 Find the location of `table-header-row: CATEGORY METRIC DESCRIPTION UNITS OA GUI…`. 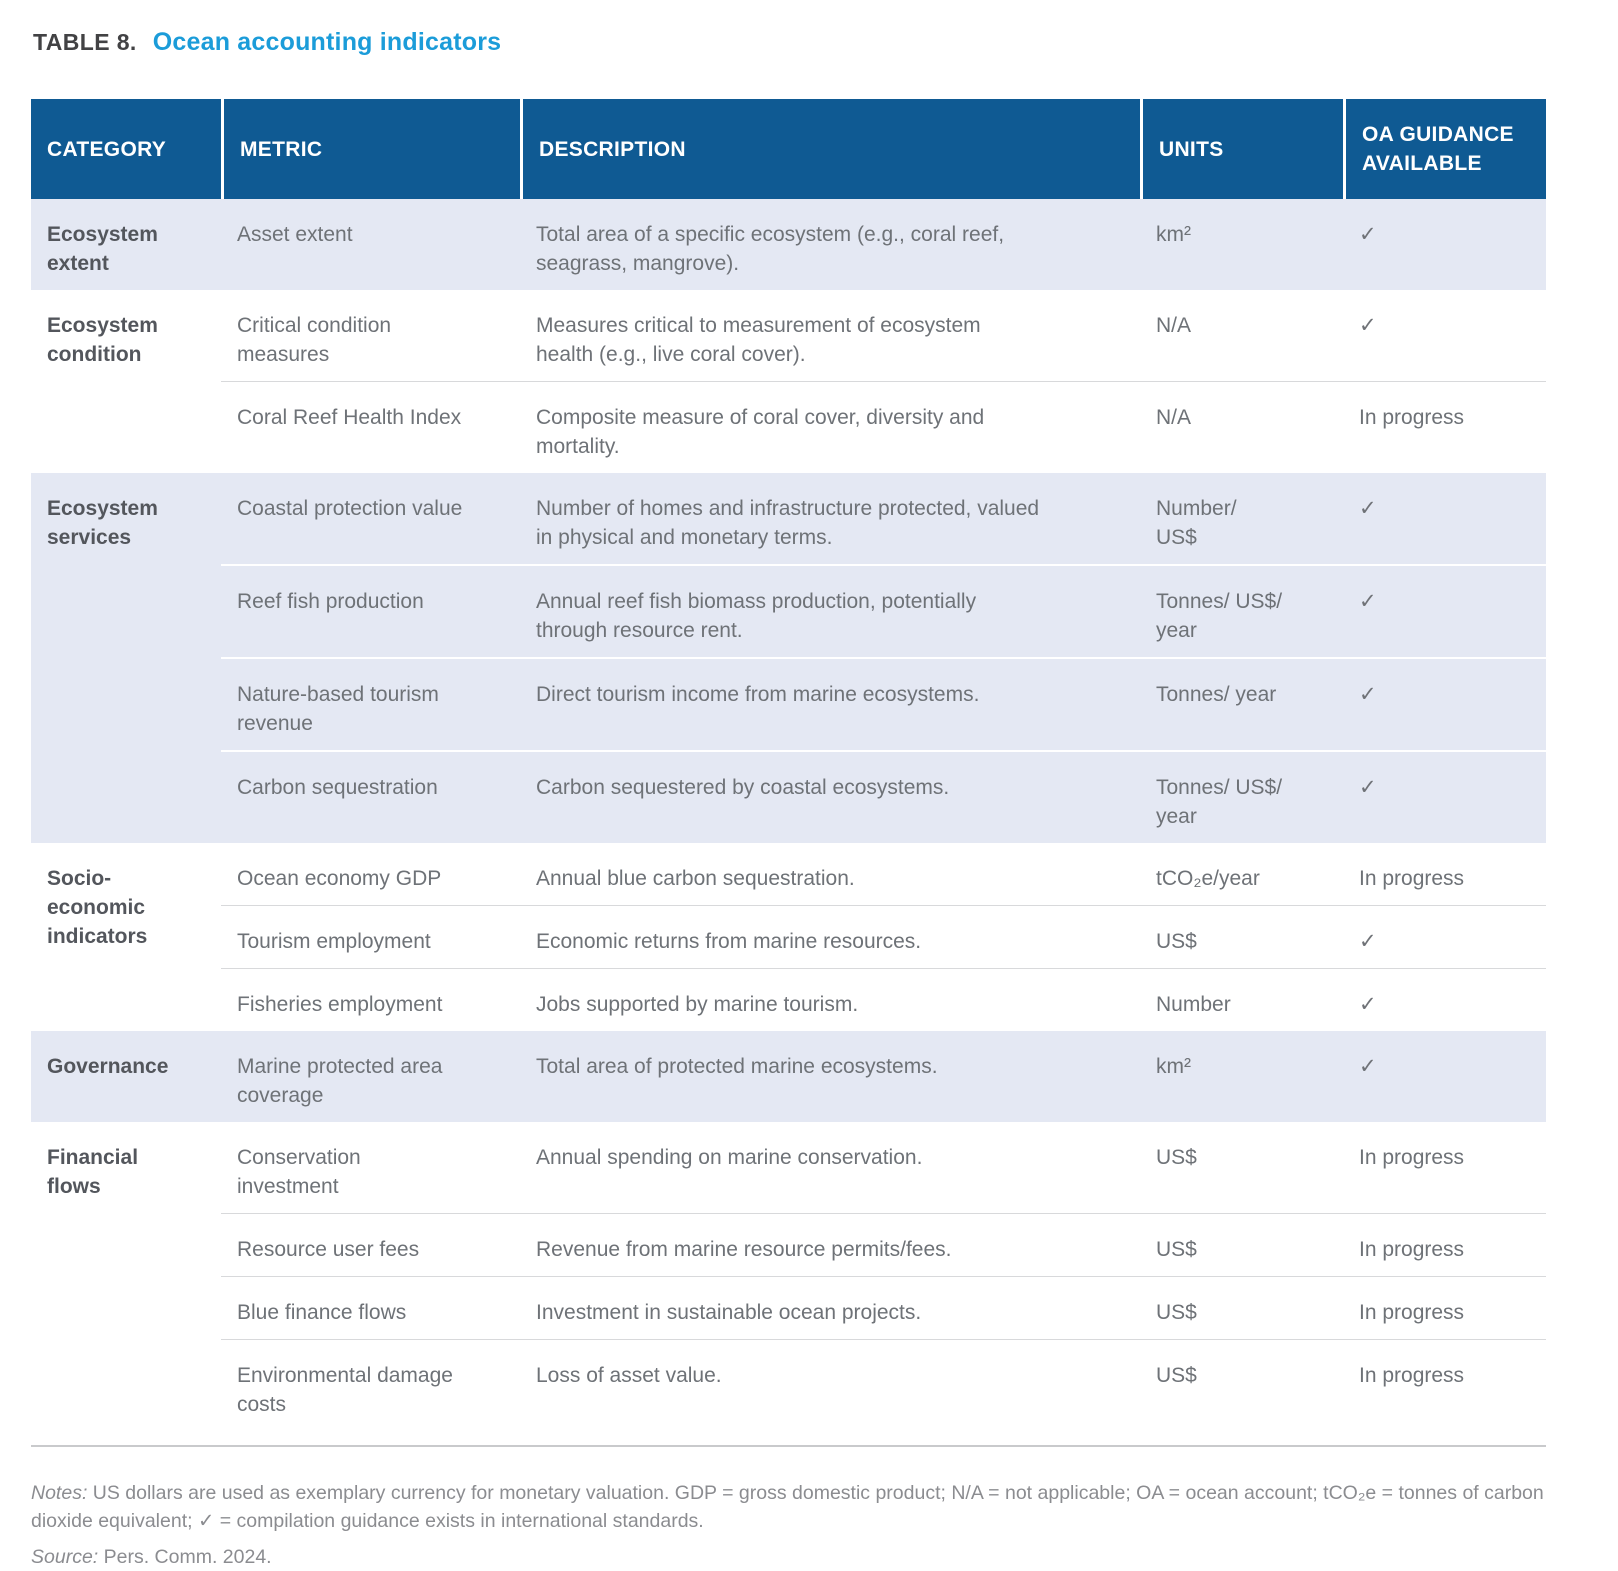

table-header-row: CATEGORY METRIC DESCRIPTION UNITS OA GUI… is located at coordinates (788, 149).